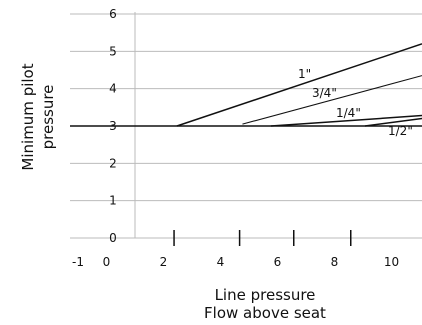 This screenshot has width=422, height=325. Describe the element at coordinates (78, 262) in the screenshot. I see `x-tick-label: -1` at that location.